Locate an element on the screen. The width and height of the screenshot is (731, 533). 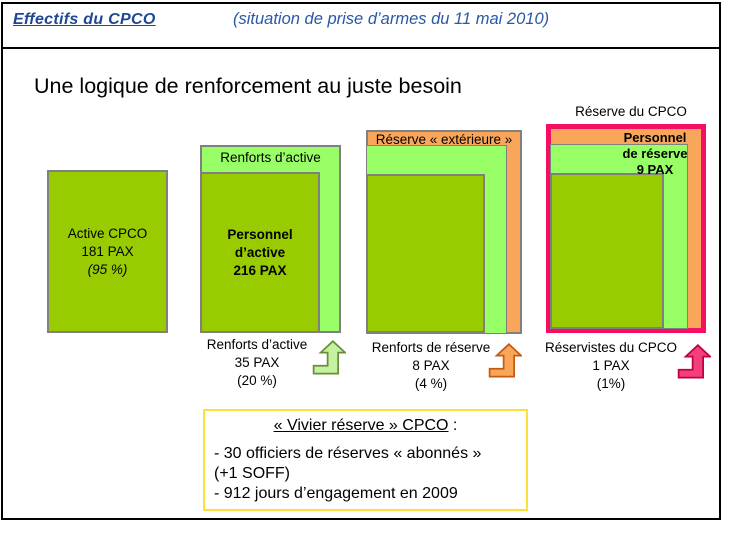
caption-line: 8 PAX is located at coordinates (431, 365).